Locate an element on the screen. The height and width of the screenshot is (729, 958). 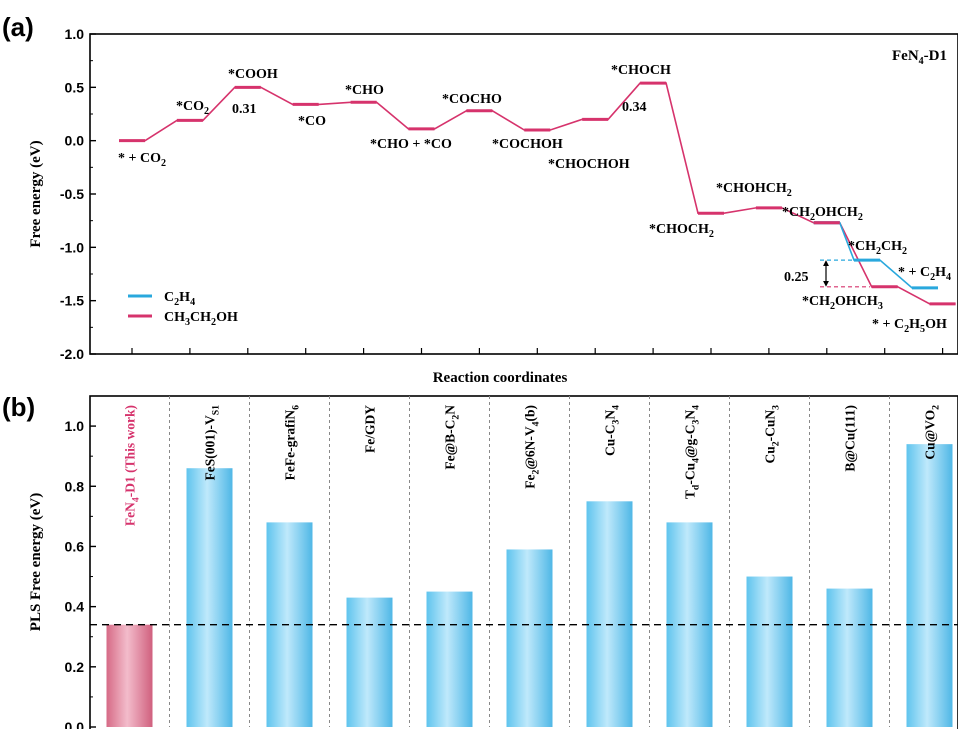
step-label-part: *CHOHCH is located at coordinates (751, 188).